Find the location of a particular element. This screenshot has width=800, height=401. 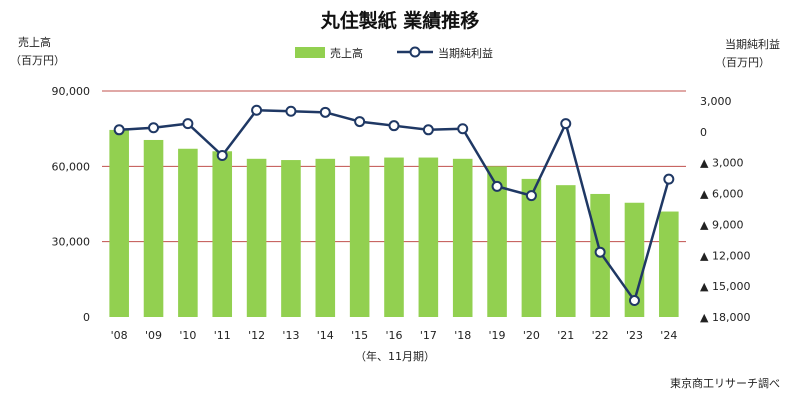

x-axis-note: （年、11月期） is located at coordinates (395, 356).